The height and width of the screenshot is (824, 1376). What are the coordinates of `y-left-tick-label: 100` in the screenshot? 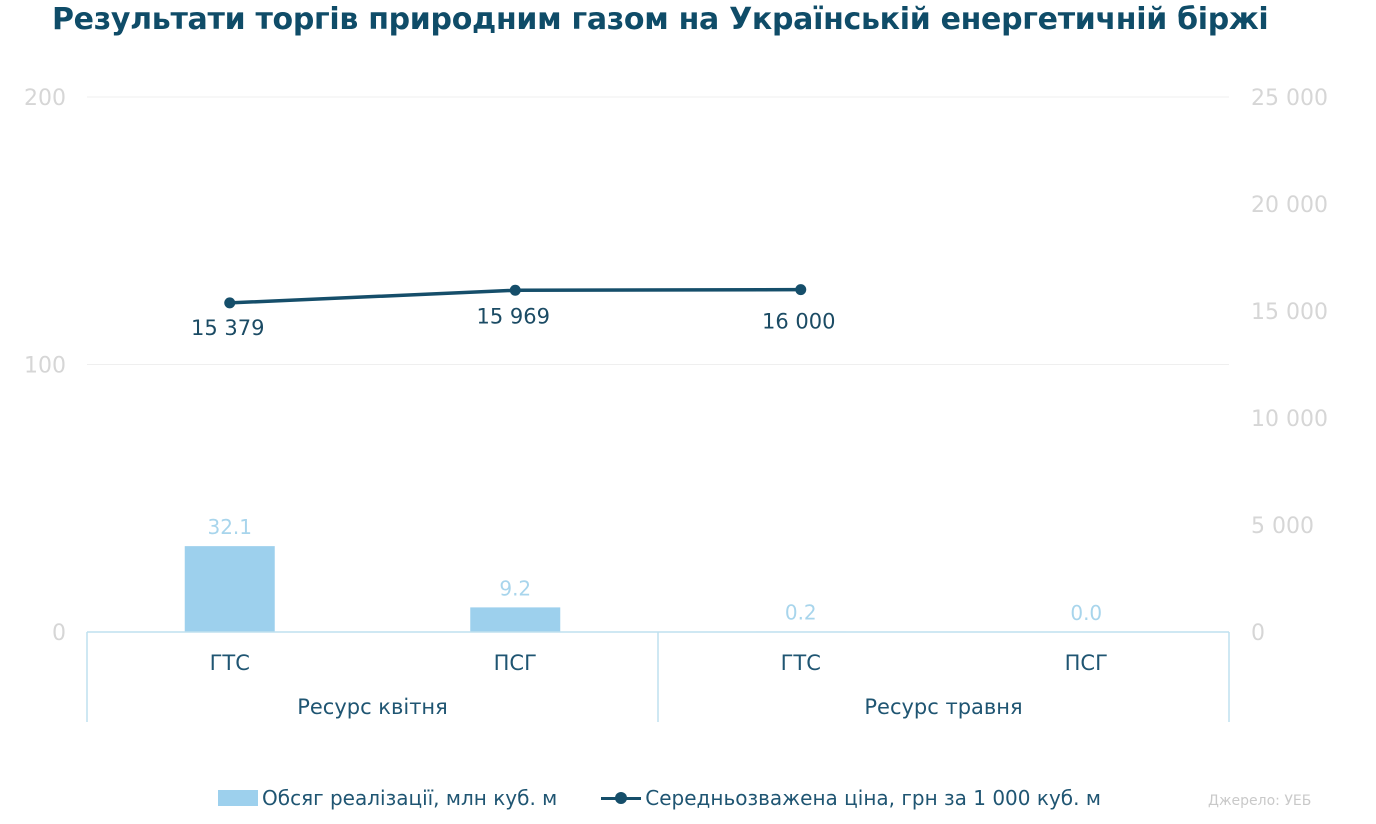 It's located at (45, 366).